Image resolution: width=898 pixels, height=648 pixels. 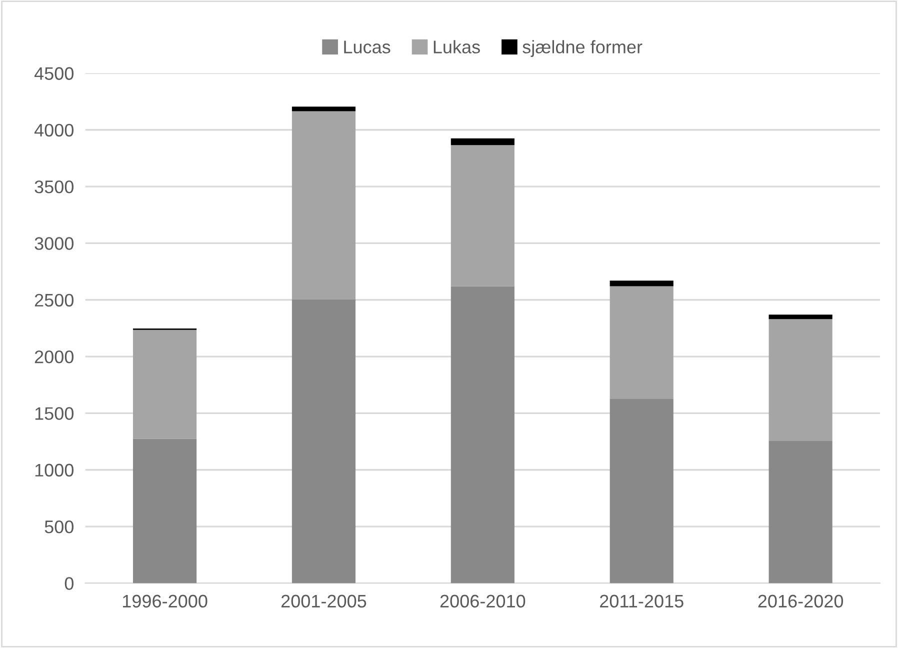 What do you see at coordinates (69, 583) in the screenshot?
I see `y-tick-label: 0` at bounding box center [69, 583].